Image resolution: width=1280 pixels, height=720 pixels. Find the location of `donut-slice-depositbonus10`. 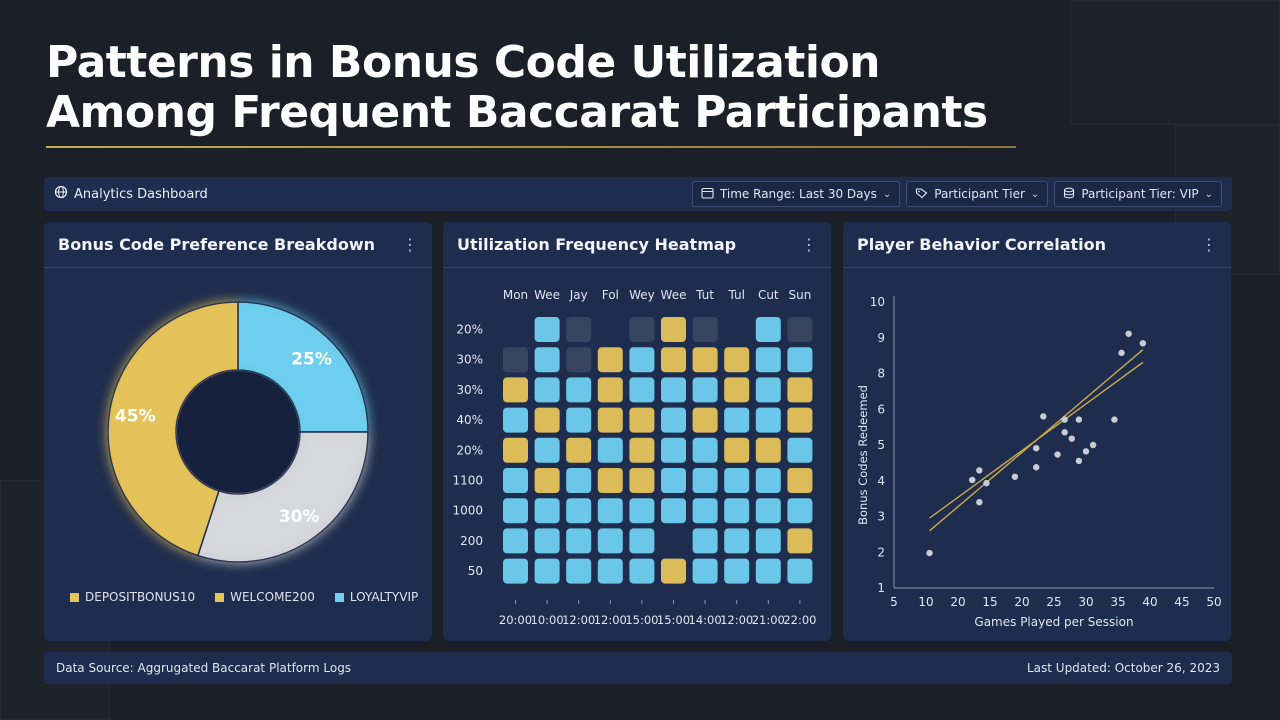

donut-slice-depositbonus10 is located at coordinates (173, 429).